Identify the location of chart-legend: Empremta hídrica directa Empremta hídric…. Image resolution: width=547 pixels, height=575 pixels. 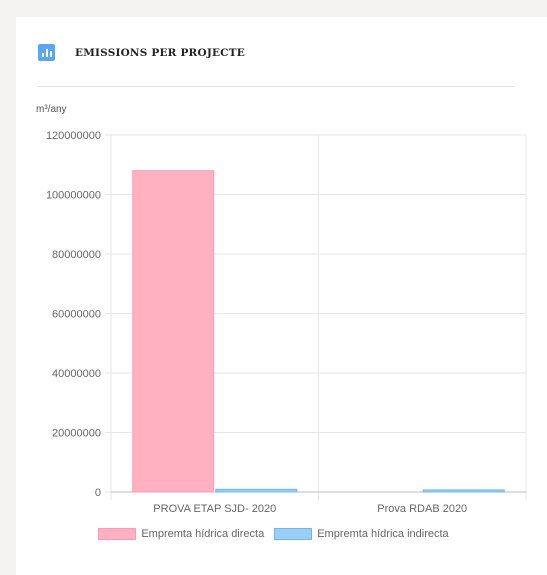
(273, 534).